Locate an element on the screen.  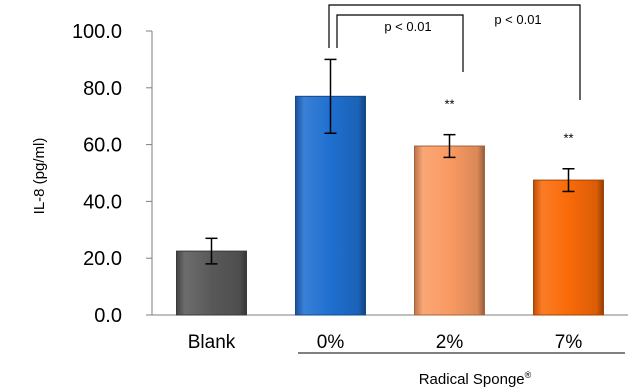
group-label: Radical Sponge® is located at coordinates (475, 379).